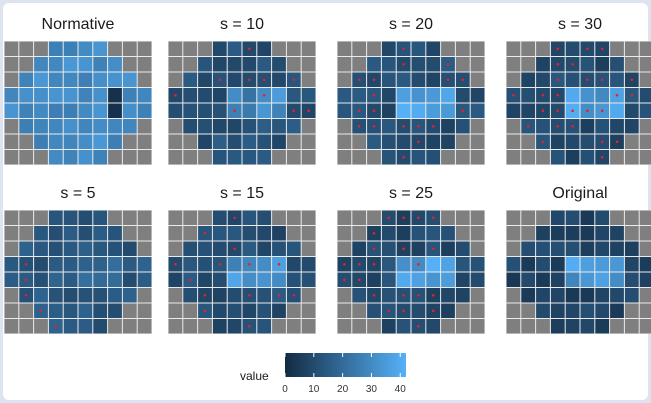  What do you see at coordinates (578, 259) in the screenshot?
I see `heatmap-panel: Original` at bounding box center [578, 259].